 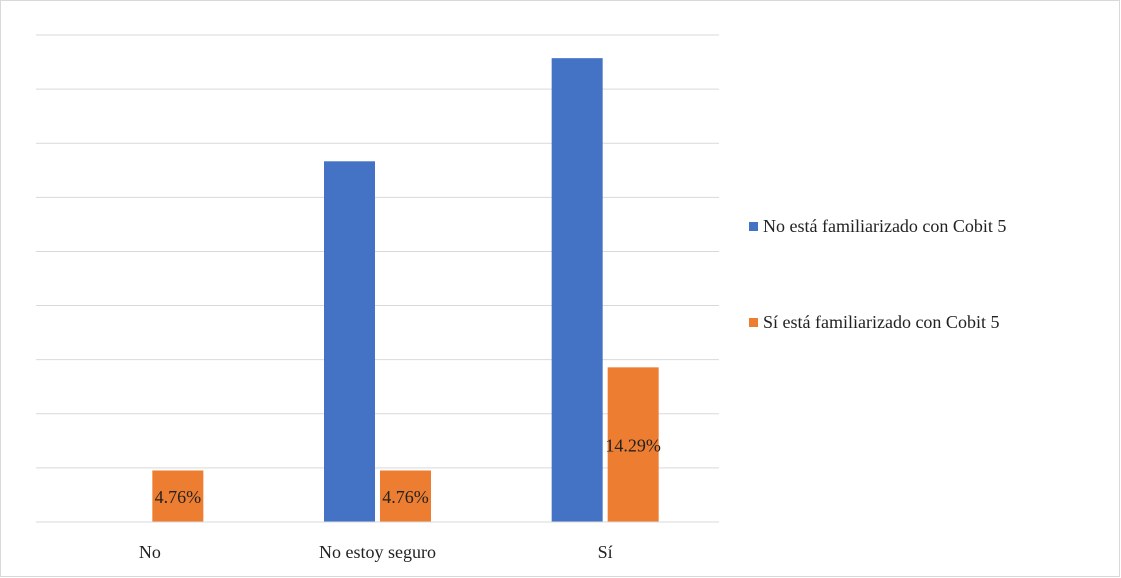 I want to click on x-tick-label: No, so click(x=150, y=552).